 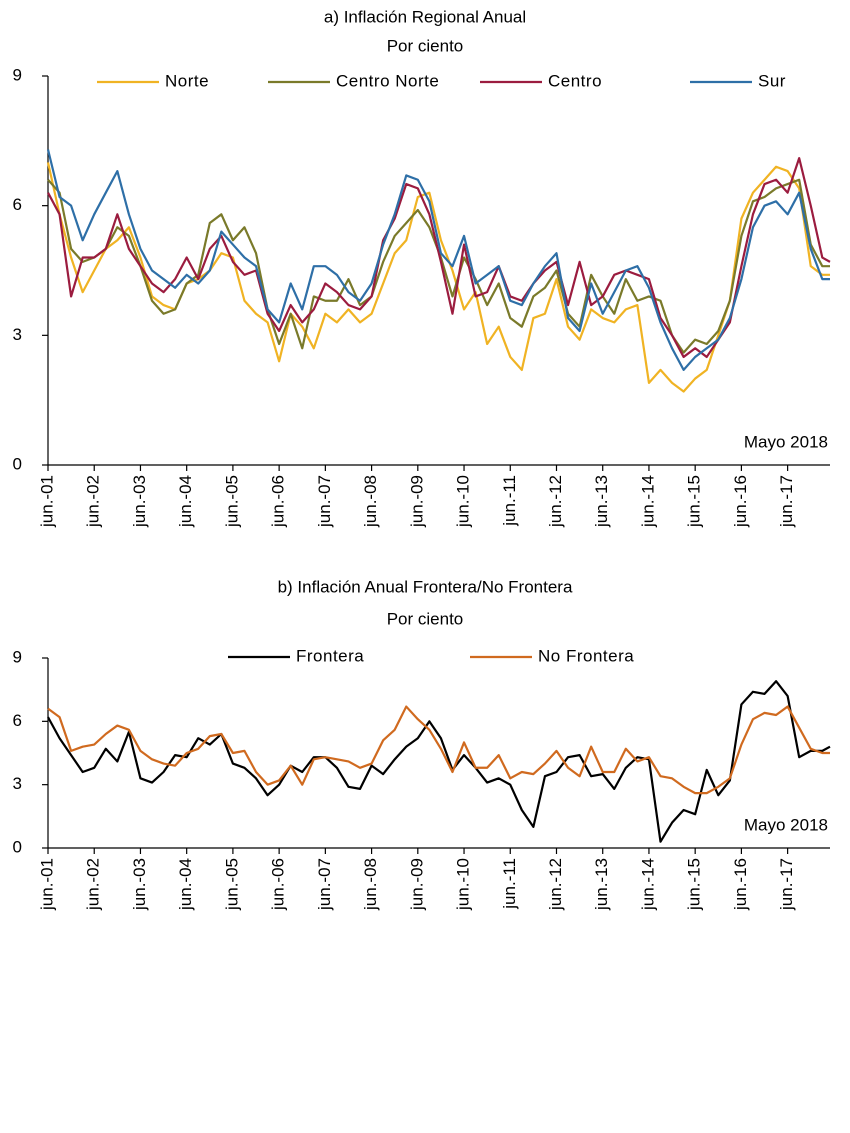 What do you see at coordinates (387, 80) in the screenshot?
I see `legend-label: Centro Norte` at bounding box center [387, 80].